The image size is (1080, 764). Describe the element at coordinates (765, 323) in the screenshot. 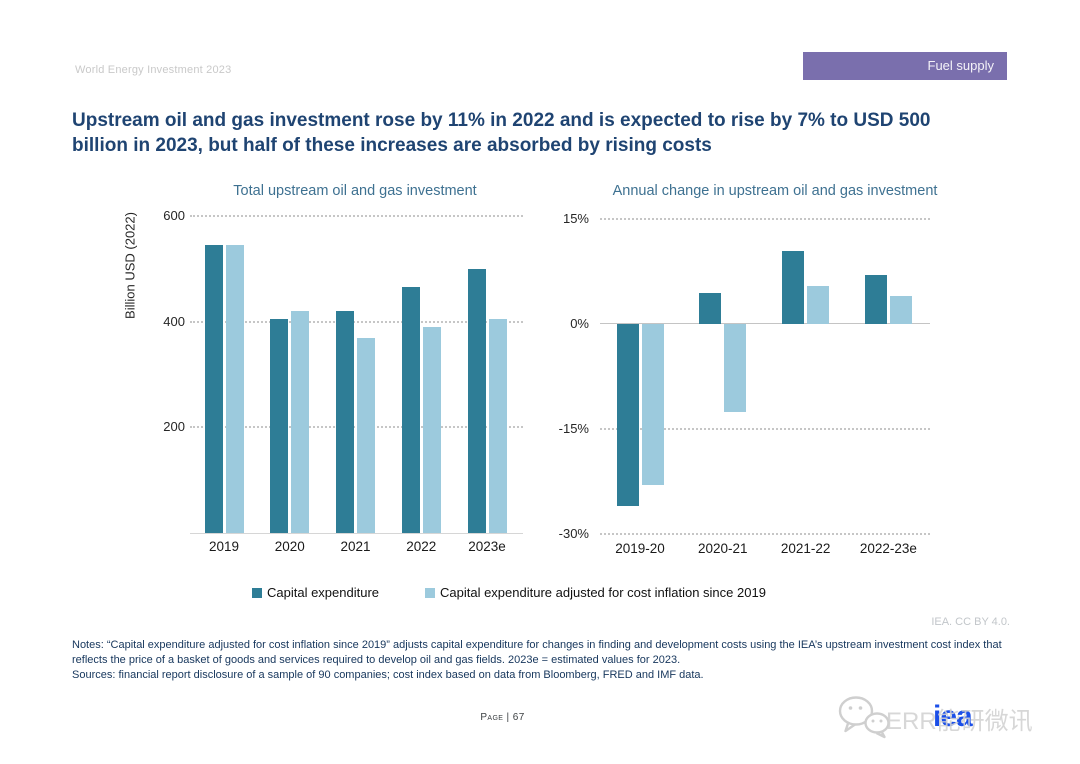

I see `zero-axis-line` at that location.